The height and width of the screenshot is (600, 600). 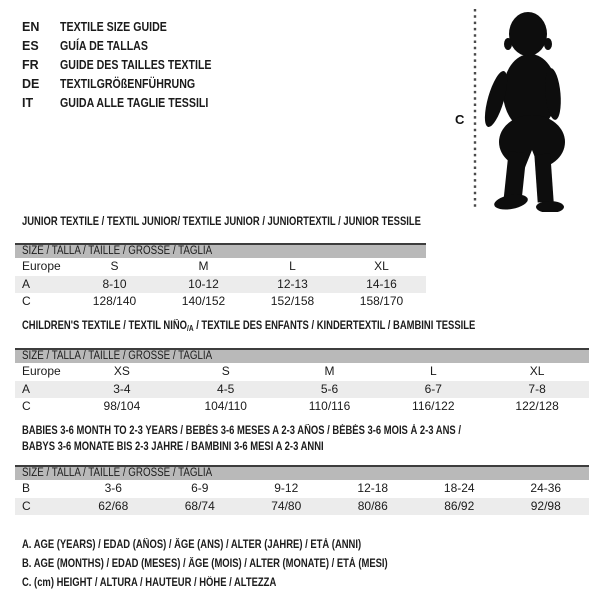 I want to click on size-cell: 92/98, so click(x=545, y=505).